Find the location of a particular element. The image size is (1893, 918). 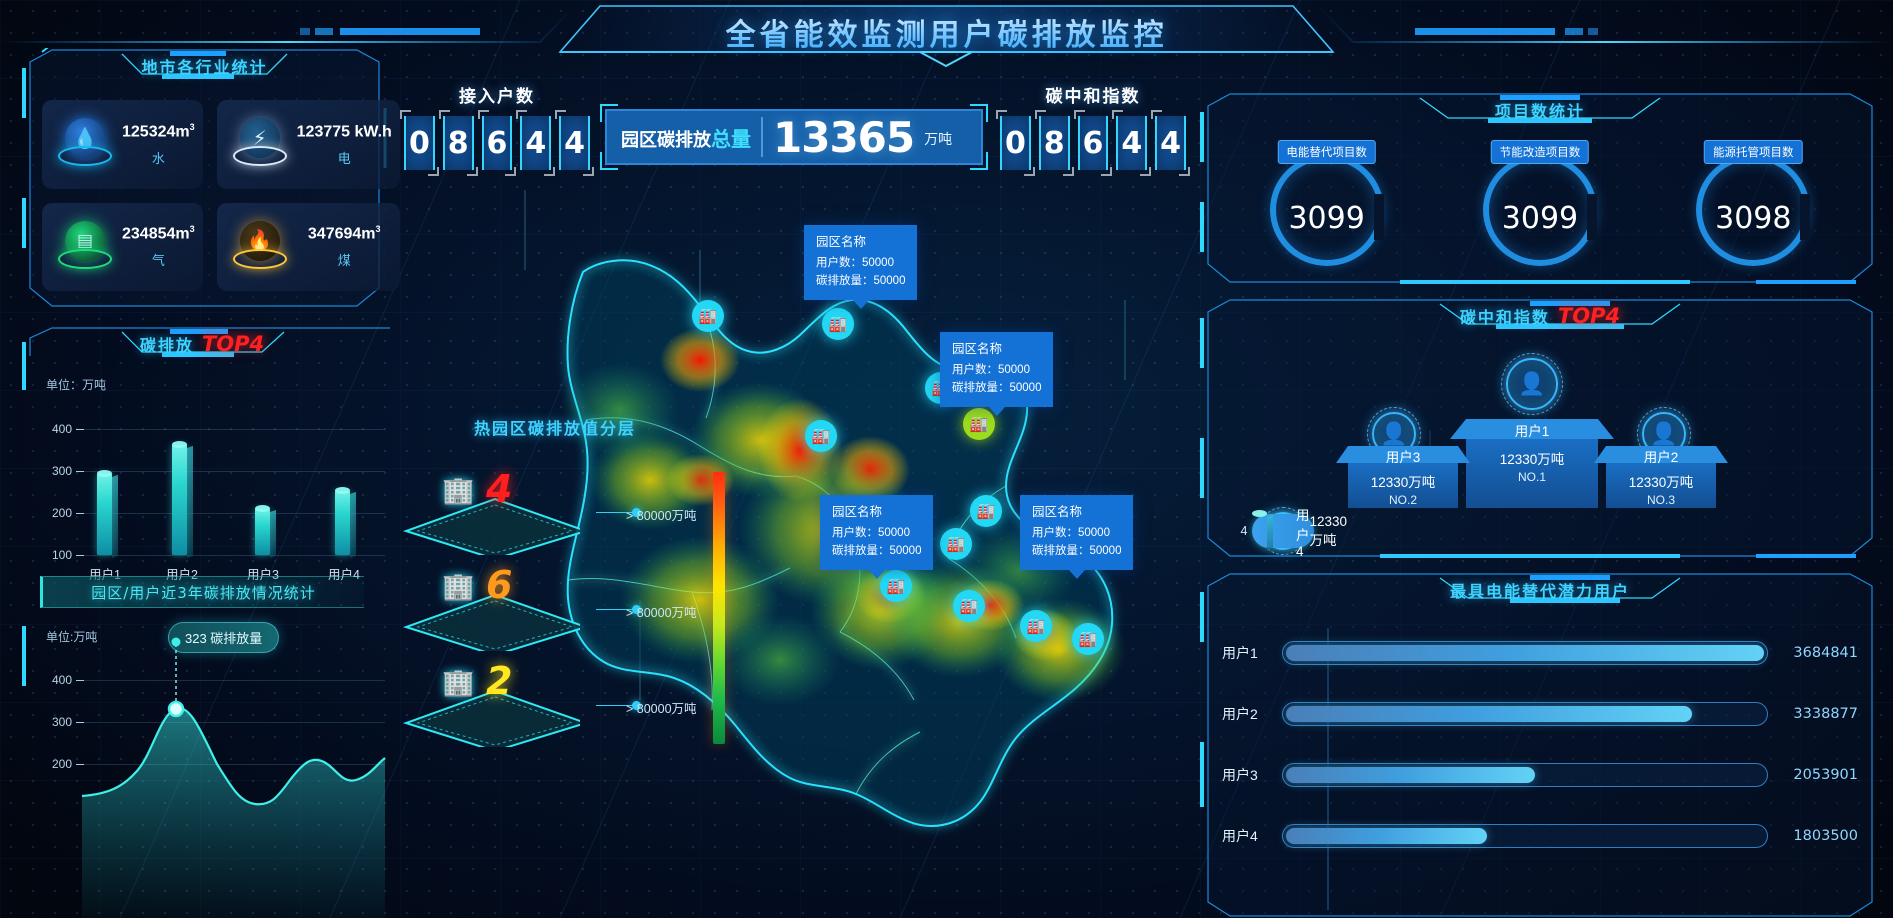

user-name: 用户4 is located at coordinates (1240, 836).